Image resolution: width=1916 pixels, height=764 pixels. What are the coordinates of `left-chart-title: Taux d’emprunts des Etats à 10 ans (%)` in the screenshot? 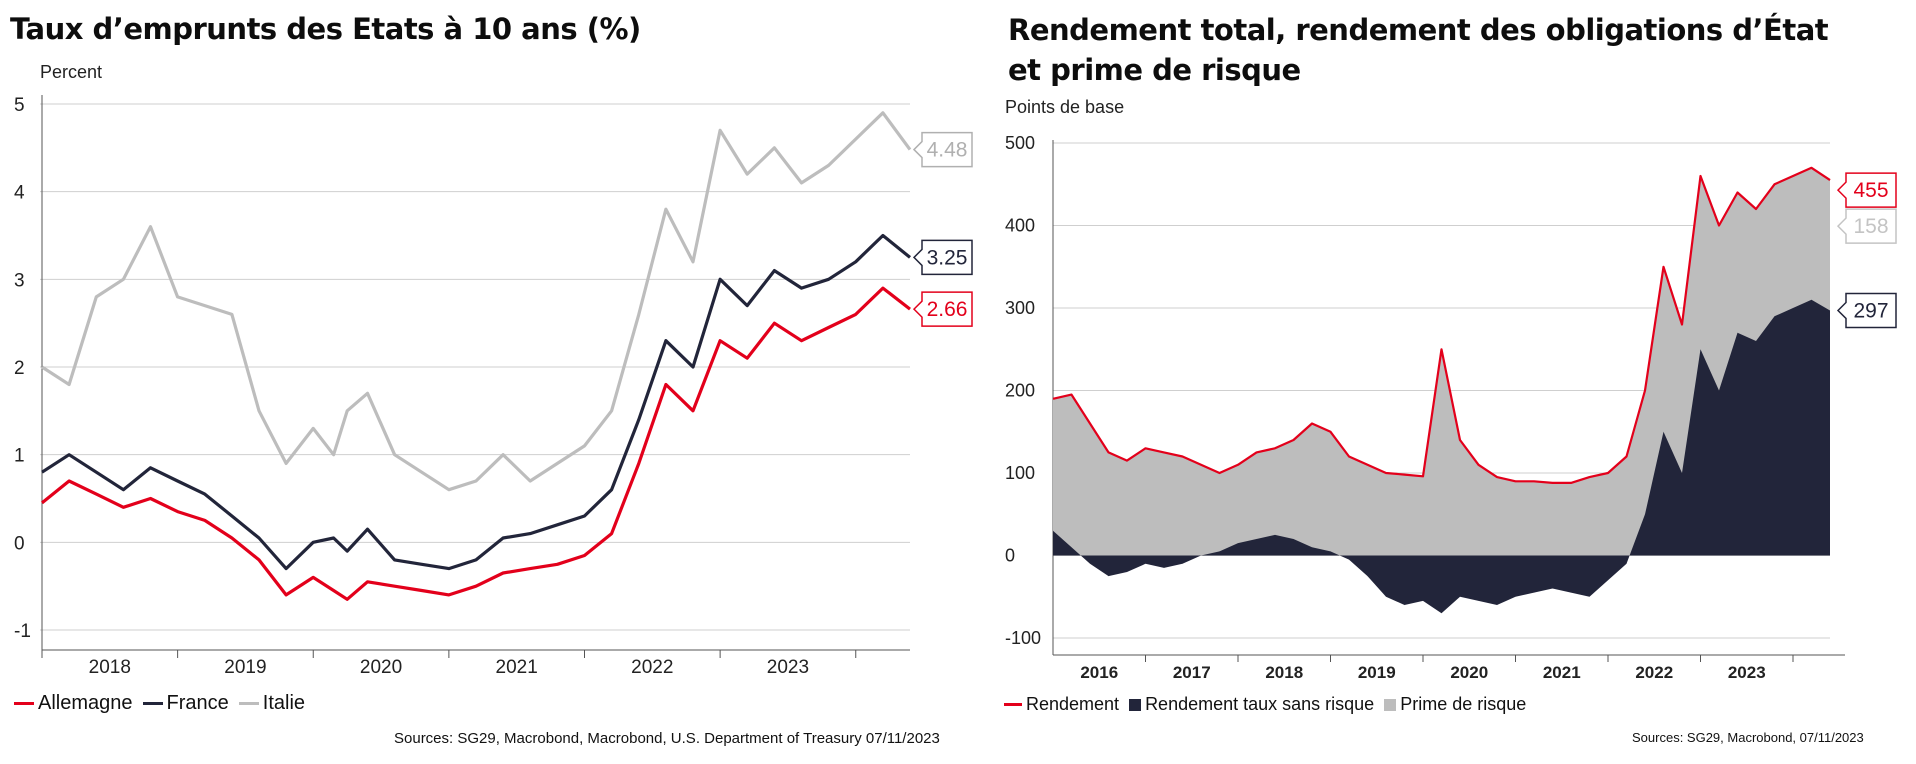 It's located at (325, 29).